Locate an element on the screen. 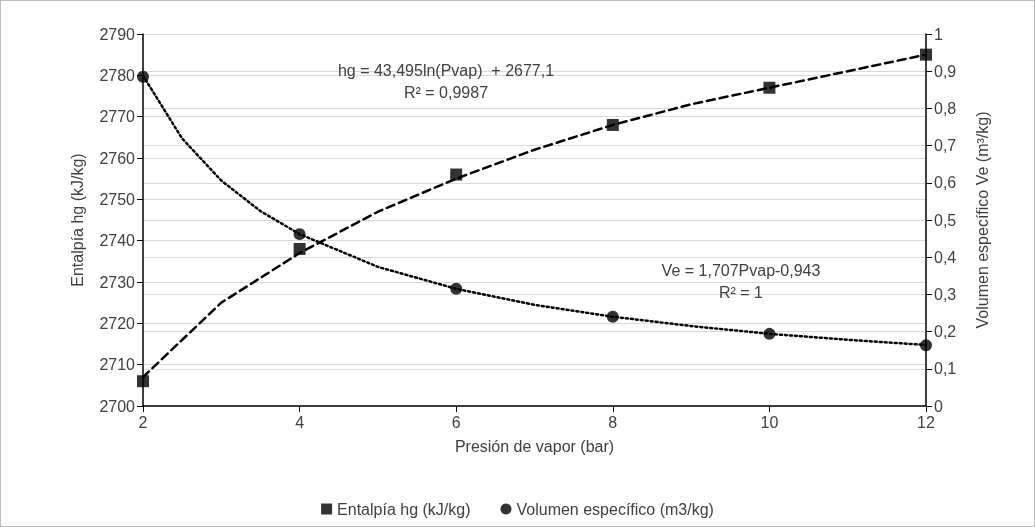 Image resolution: width=1035 pixels, height=527 pixels. annotation: Ve = 1,707Pvap-0,943 R² = 1 is located at coordinates (741, 281).